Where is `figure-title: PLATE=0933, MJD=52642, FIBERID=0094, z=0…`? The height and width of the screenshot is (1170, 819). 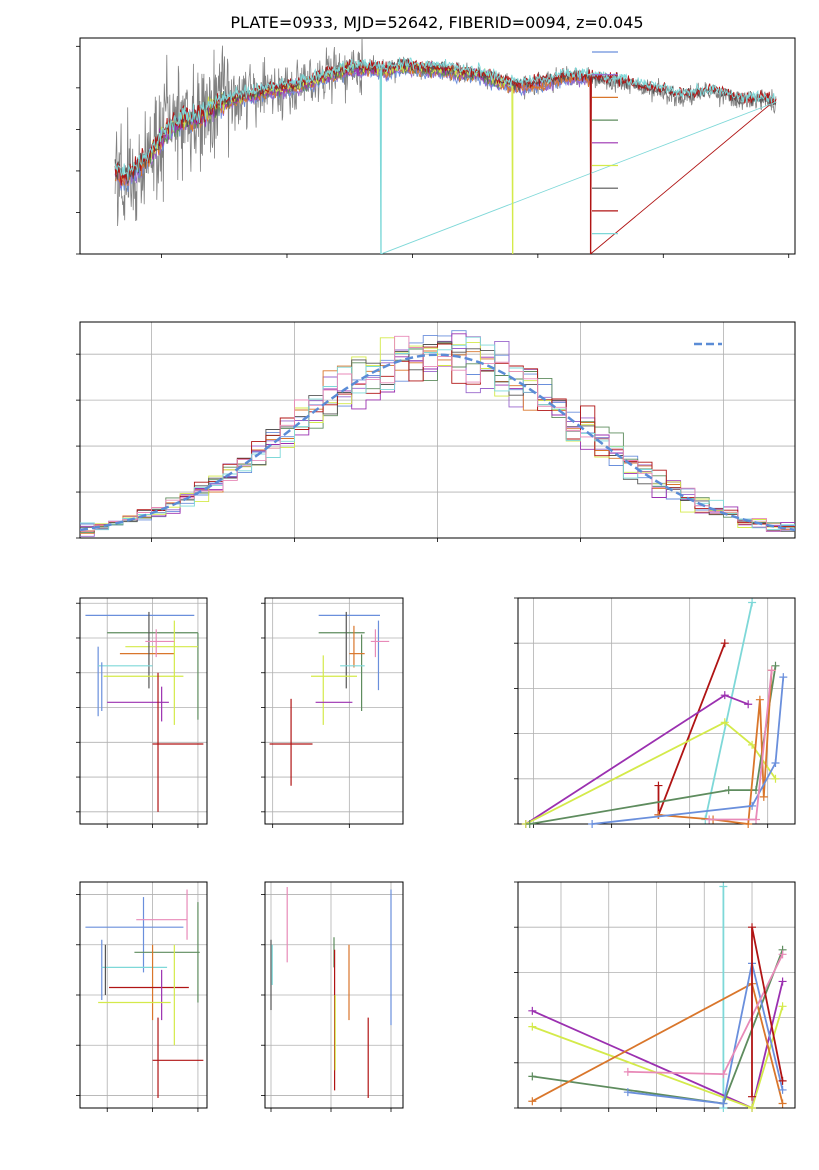 figure-title: PLATE=0933, MJD=52642, FIBERID=0094, z=0… is located at coordinates (436, 22).